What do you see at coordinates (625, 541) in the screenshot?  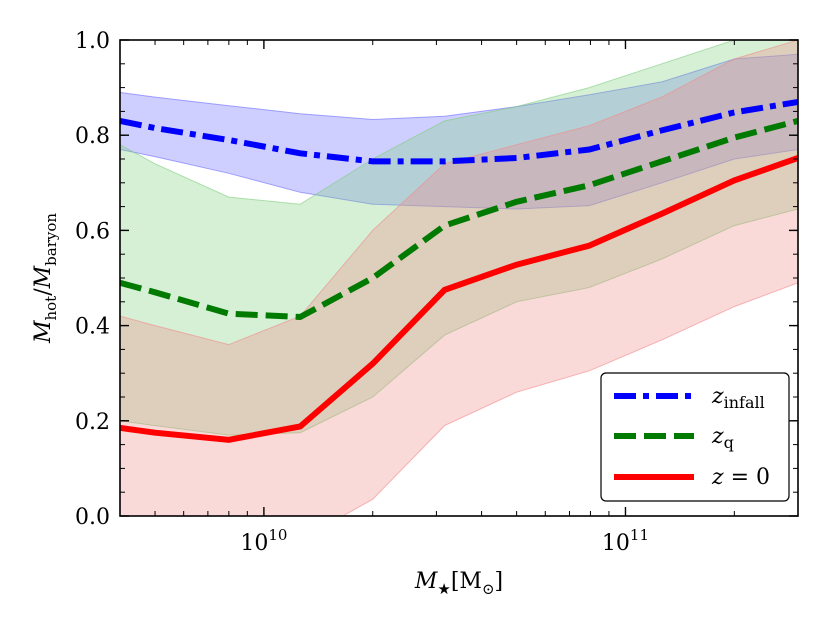 I see `x-tick-label: 1011` at bounding box center [625, 541].